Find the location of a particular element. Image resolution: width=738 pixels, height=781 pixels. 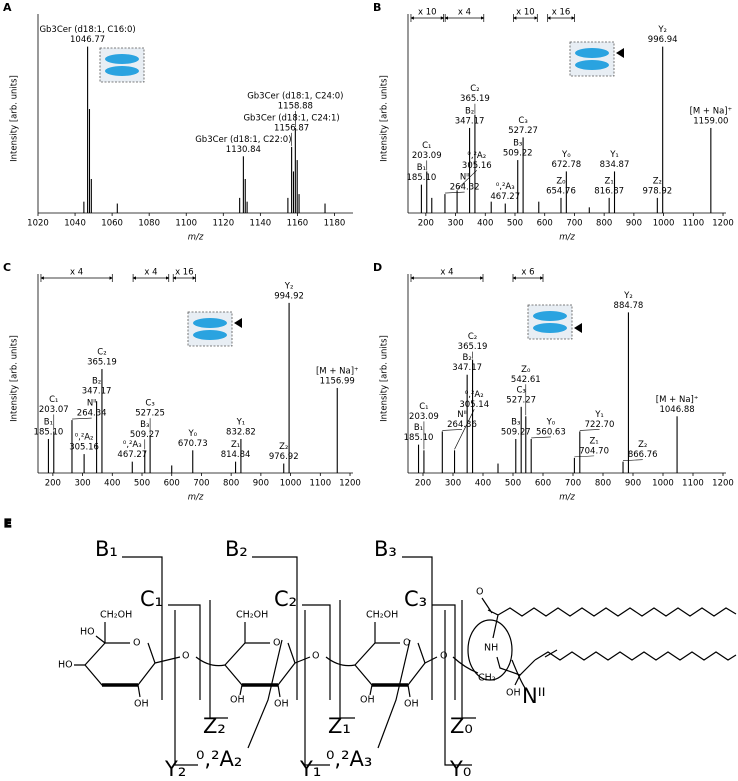

double-bond is located at coordinates (551, 653).